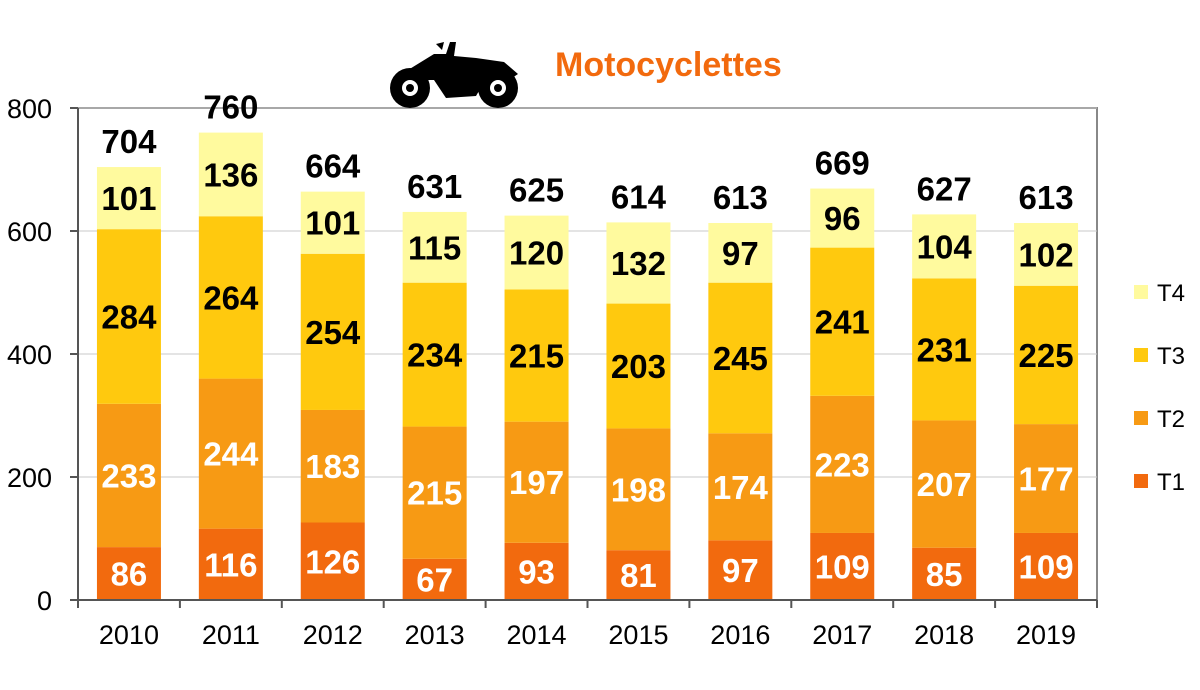 Image resolution: width=1200 pixels, height=690 pixels. Describe the element at coordinates (44, 601) in the screenshot. I see `y-tick-label: 0` at that location.